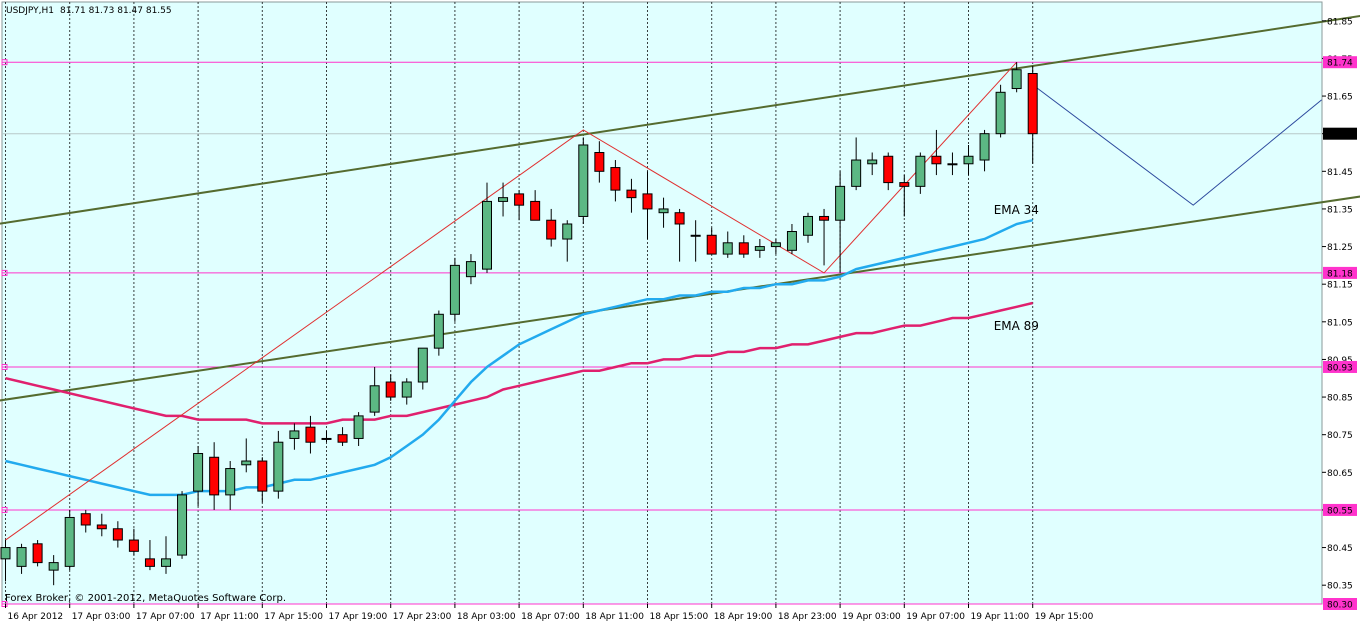  I want to click on level-price-label: 80.55, so click(1340, 511).